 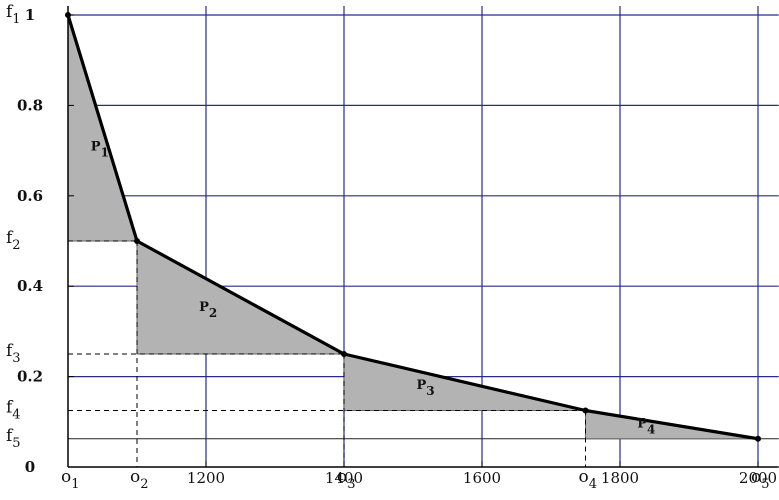 I want to click on x-tick-label: 1200, so click(x=206, y=478).